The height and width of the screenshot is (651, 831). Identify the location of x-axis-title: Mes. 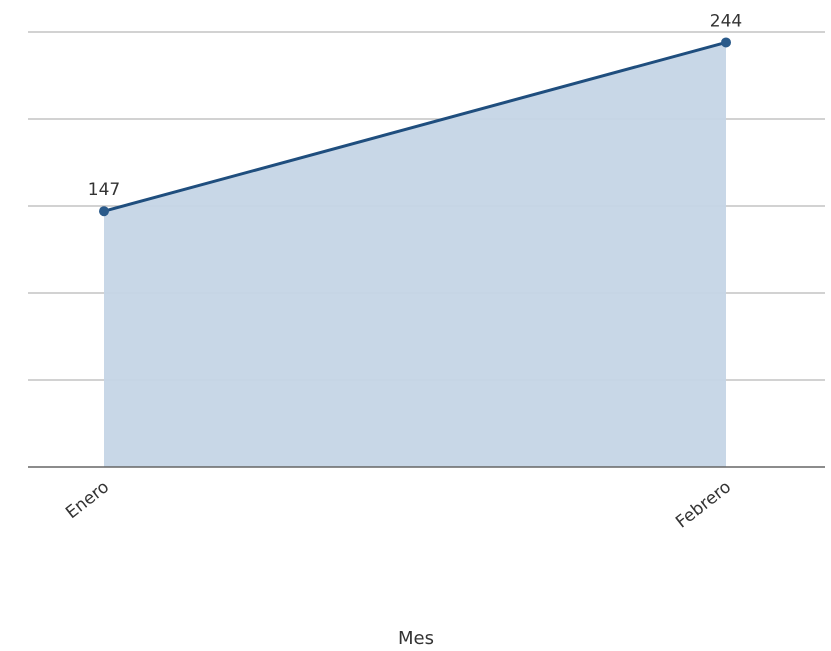
(416, 638).